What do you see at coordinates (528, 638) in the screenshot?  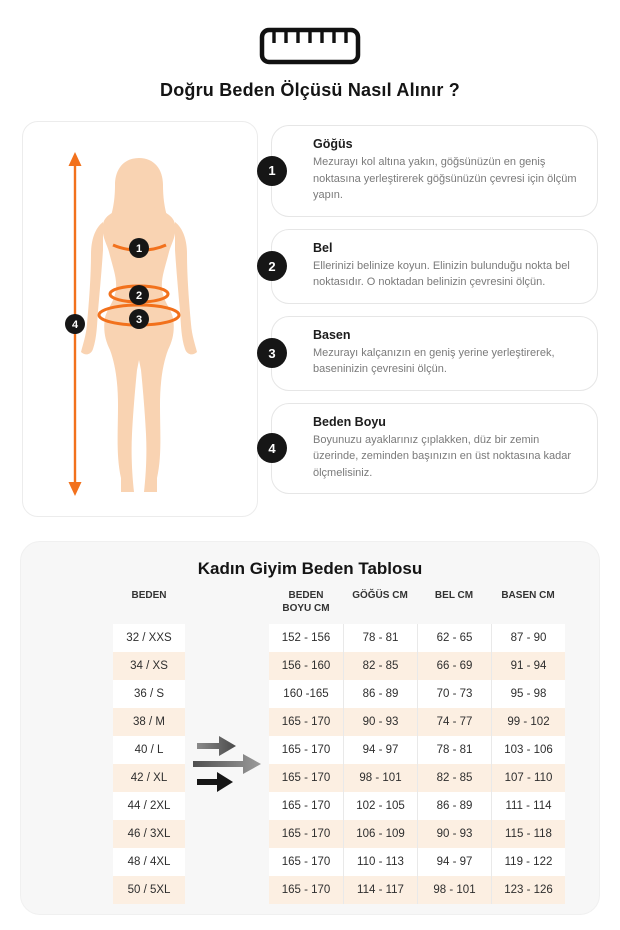 I see `size-cell-hip: 87 - 90` at bounding box center [528, 638].